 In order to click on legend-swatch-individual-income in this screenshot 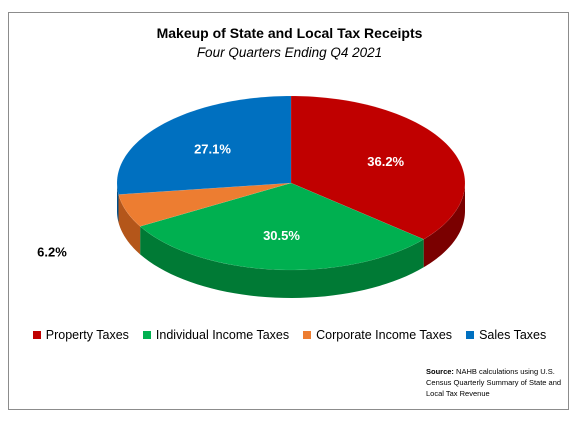, I will do `click(146, 335)`.